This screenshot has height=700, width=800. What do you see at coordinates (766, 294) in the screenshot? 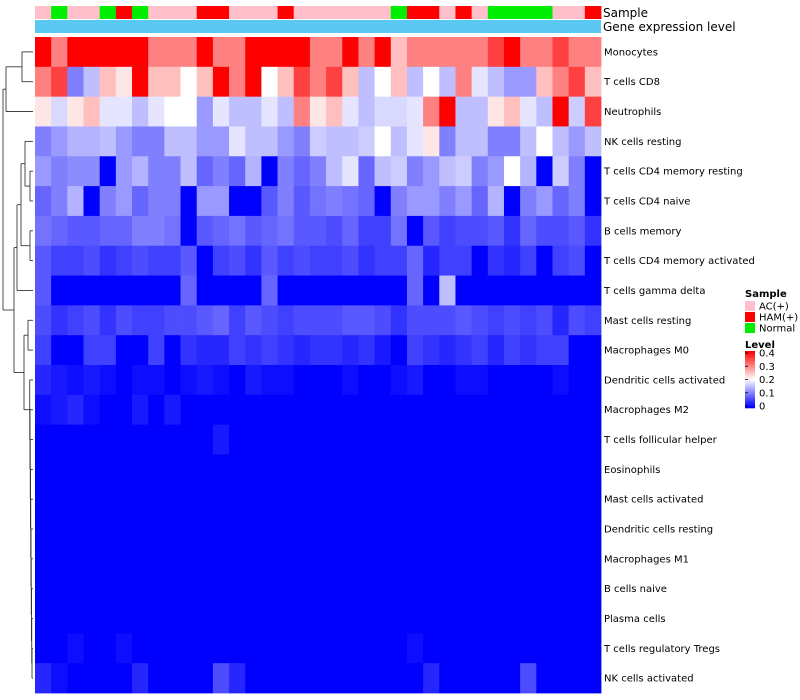
I see `legend-sample-title: Sample` at bounding box center [766, 294].